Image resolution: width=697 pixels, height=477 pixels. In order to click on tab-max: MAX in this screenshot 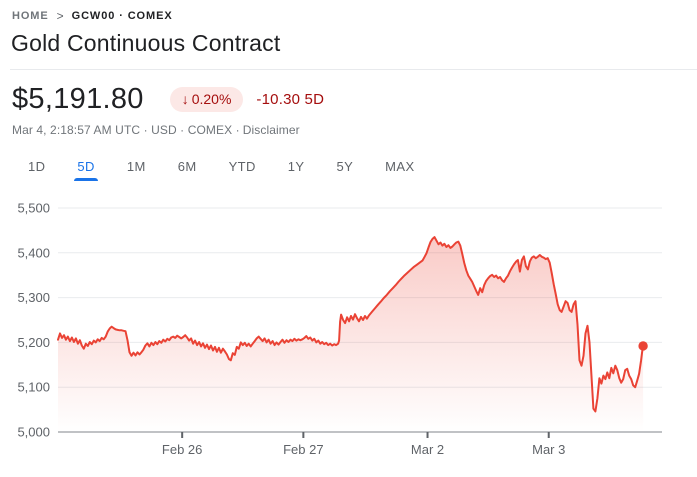, I will do `click(399, 168)`.